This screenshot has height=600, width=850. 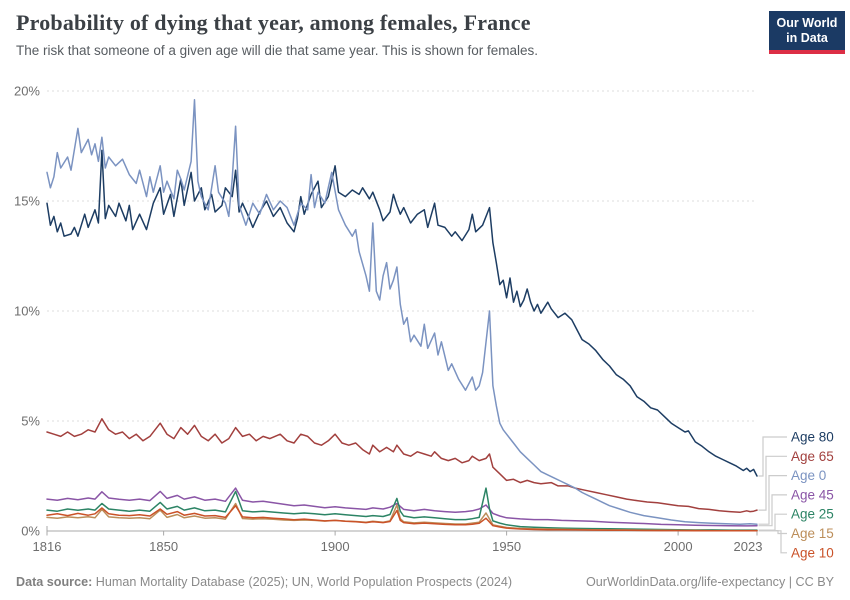 What do you see at coordinates (27, 201) in the screenshot?
I see `y-axis-tick-label: 15%` at bounding box center [27, 201].